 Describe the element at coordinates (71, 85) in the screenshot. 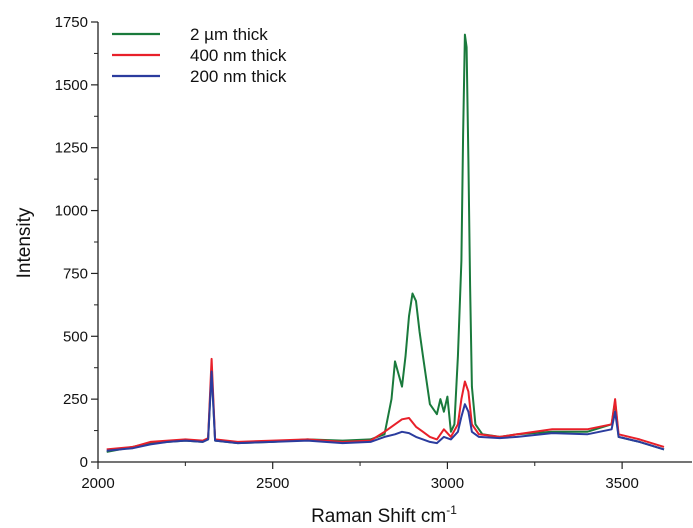

I see `y-tick-label: 1500` at that location.